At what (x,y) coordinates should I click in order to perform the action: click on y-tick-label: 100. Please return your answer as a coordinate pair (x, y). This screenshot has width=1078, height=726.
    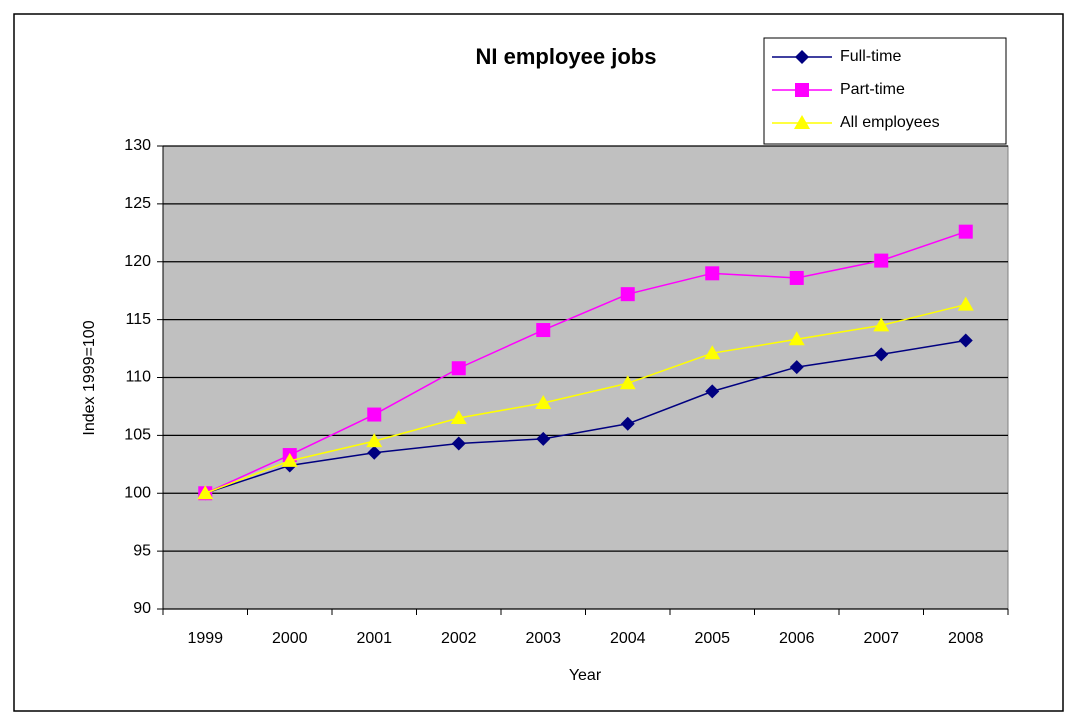
    Looking at the image, I should click on (137, 492).